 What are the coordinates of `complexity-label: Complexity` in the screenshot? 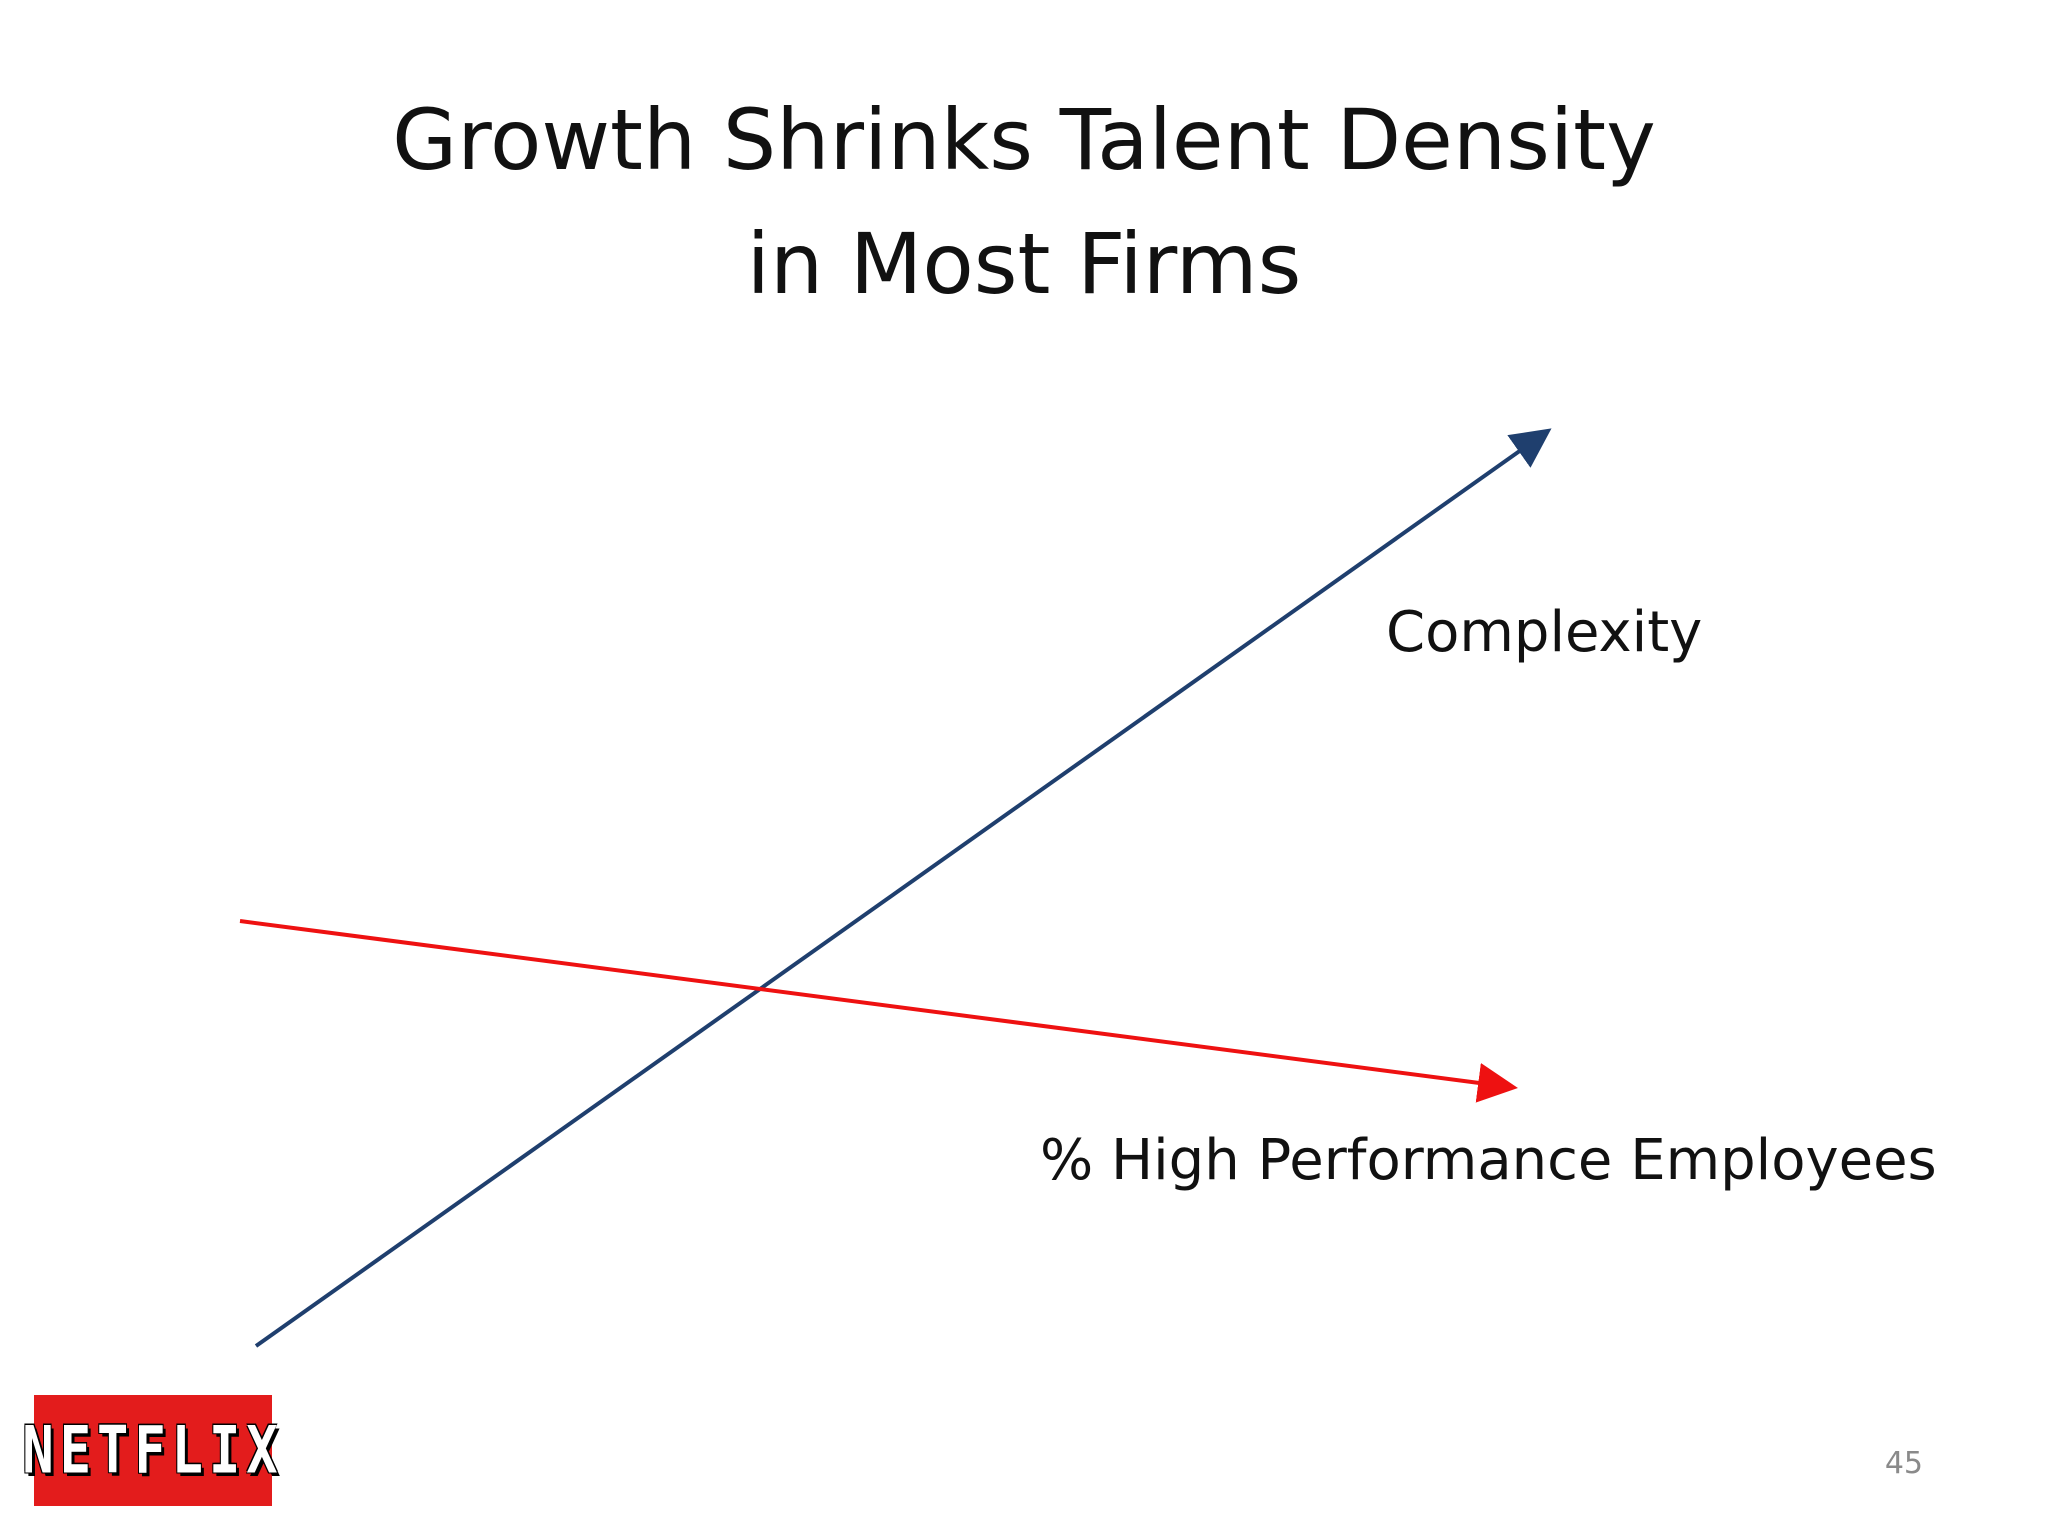 It's located at (1544, 632).